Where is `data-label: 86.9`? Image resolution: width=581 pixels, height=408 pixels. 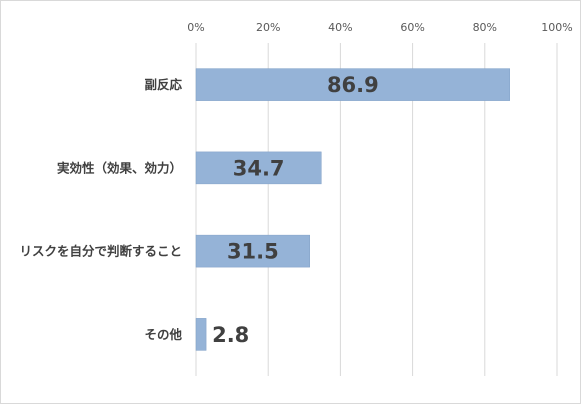 data-label: 86.9 is located at coordinates (353, 85).